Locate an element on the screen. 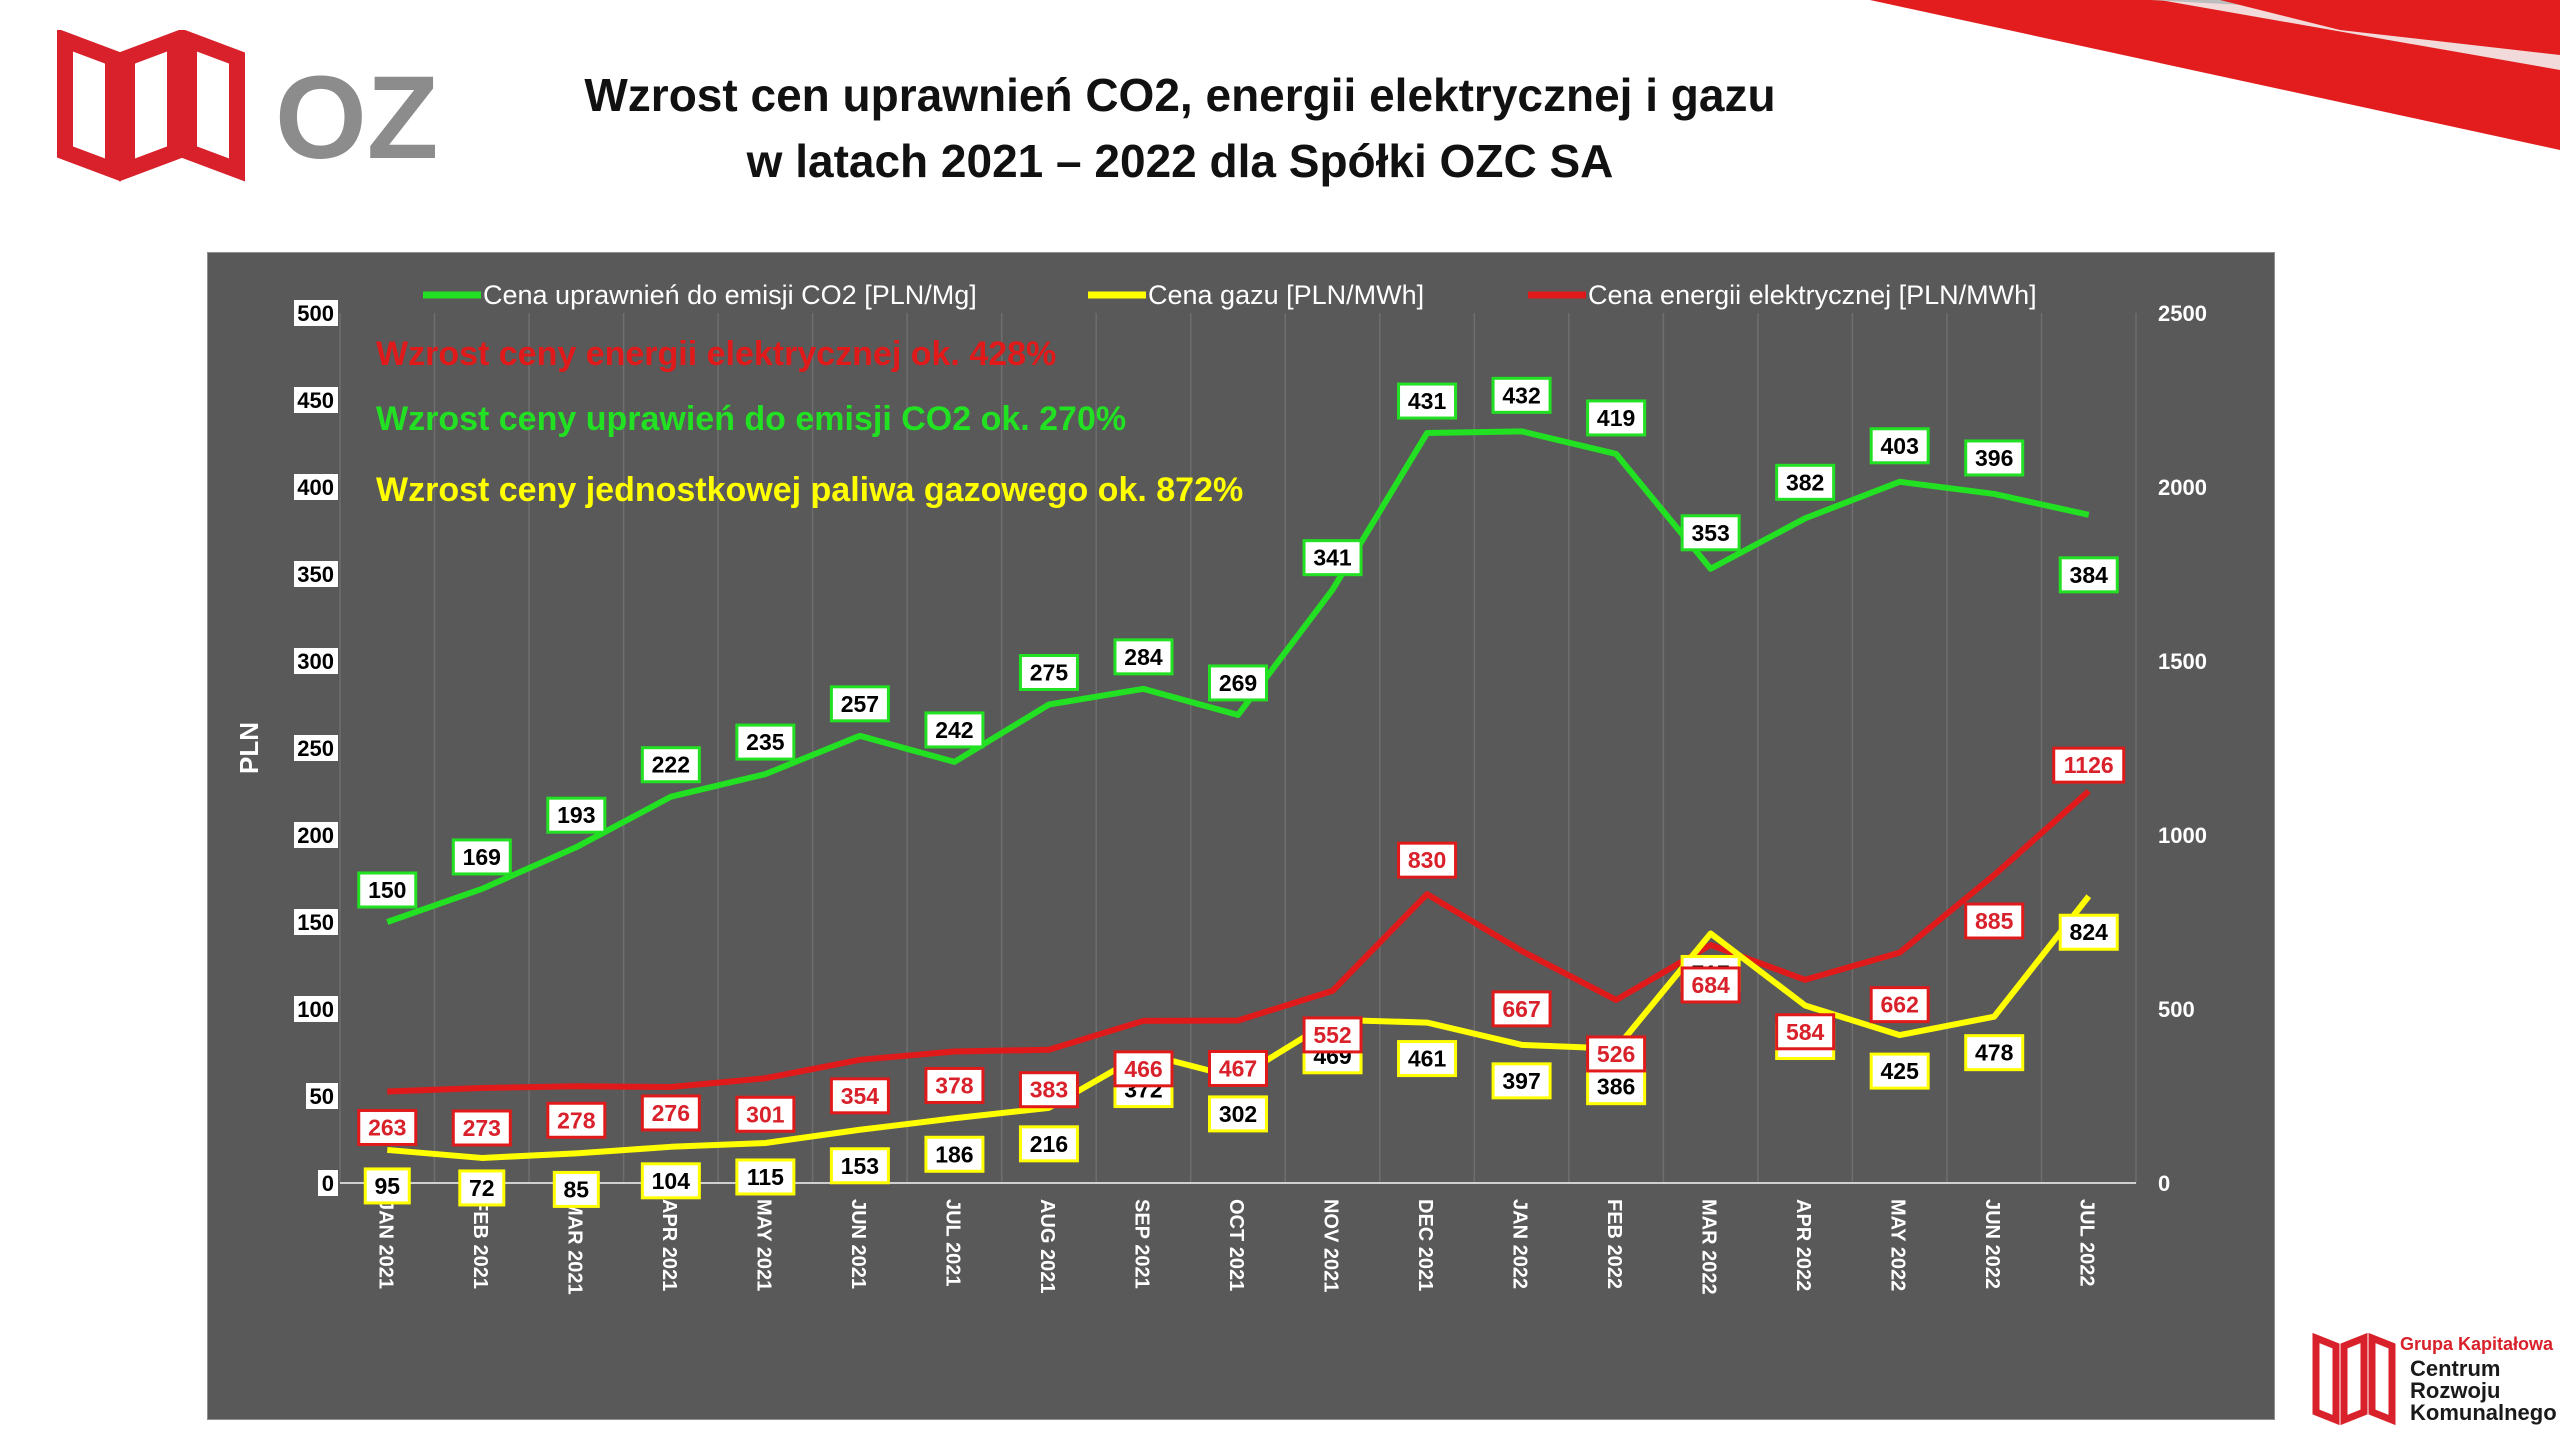 The height and width of the screenshot is (1440, 2560). data-label: 95 is located at coordinates (387, 1186).